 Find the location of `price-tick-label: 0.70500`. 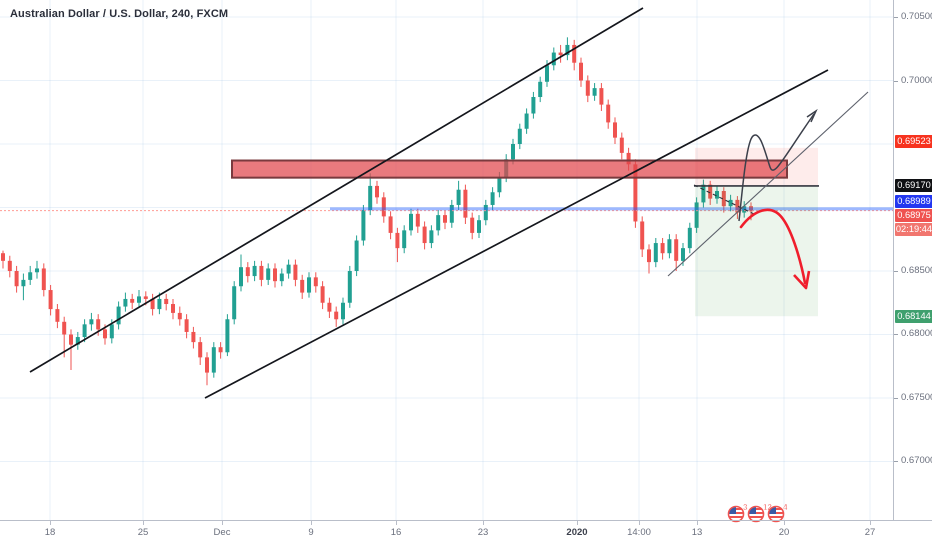

price-tick-label: 0.70500 is located at coordinates (916, 16).